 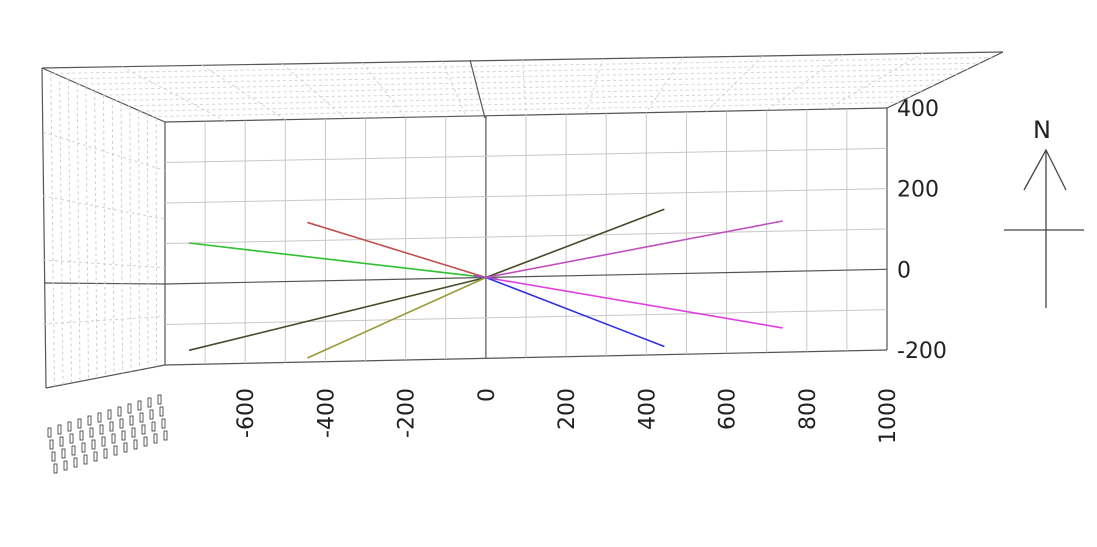 What do you see at coordinates (246, 413) in the screenshot?
I see `x-tick-label: -600` at bounding box center [246, 413].